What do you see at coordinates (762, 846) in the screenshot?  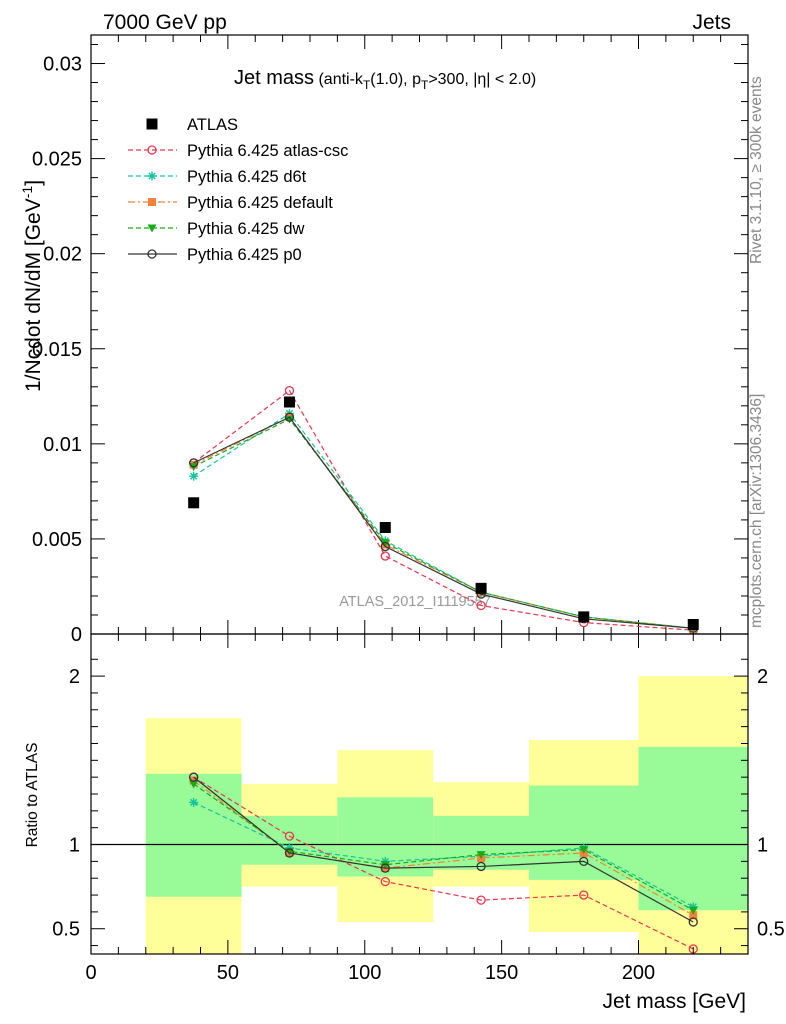 I see `ratio-y-tick-label-right: 1` at bounding box center [762, 846].